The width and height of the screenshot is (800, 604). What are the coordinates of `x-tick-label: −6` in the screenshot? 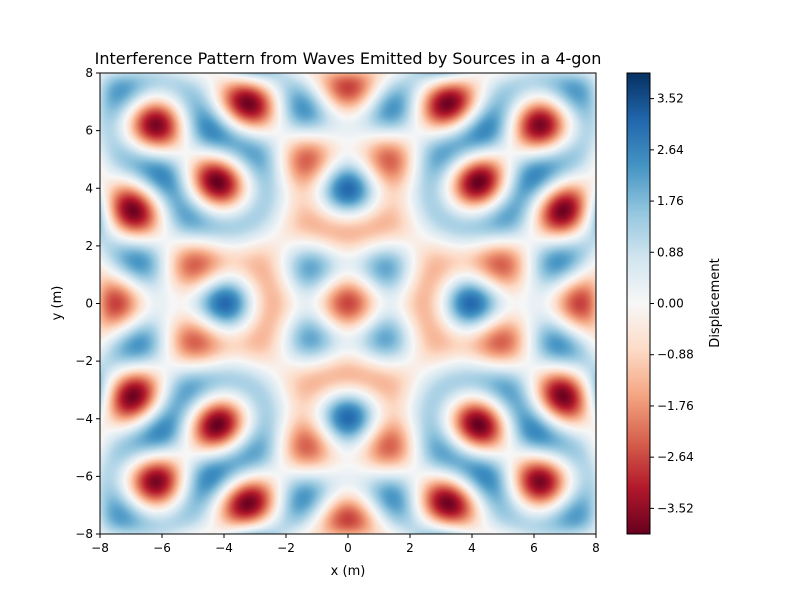 It's located at (162, 548).